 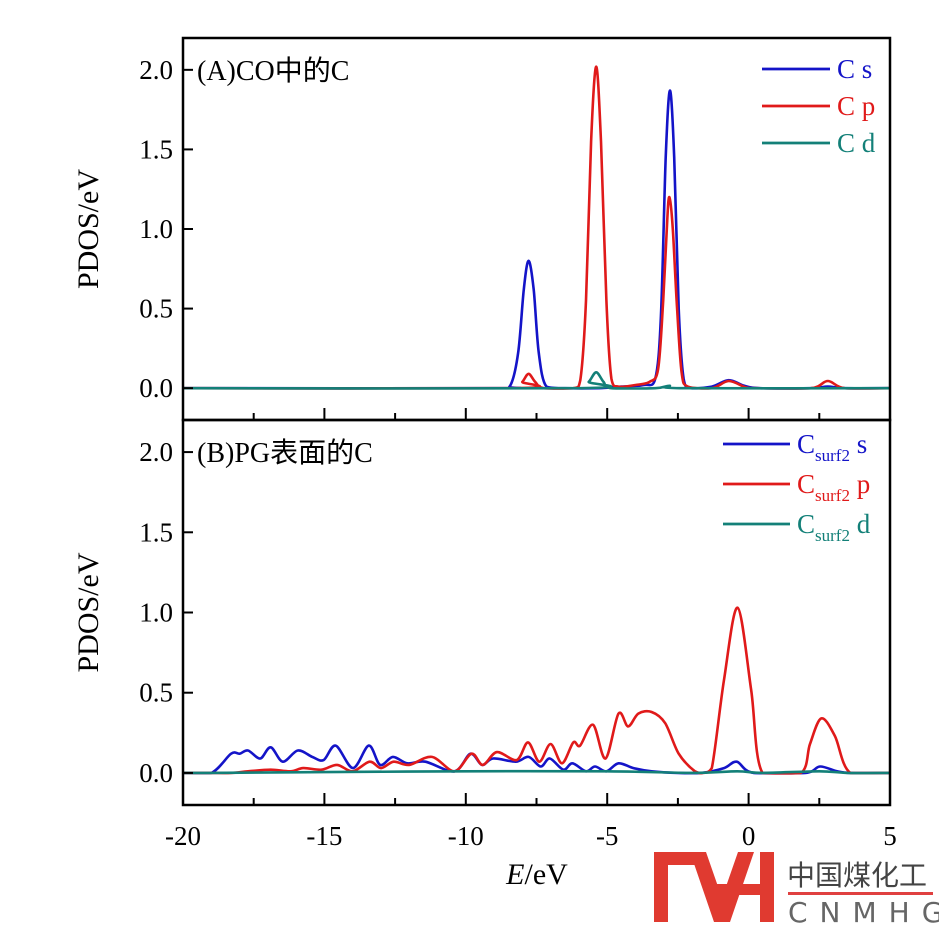 What do you see at coordinates (607, 836) in the screenshot?
I see `x-tick-label: -5` at bounding box center [607, 836].